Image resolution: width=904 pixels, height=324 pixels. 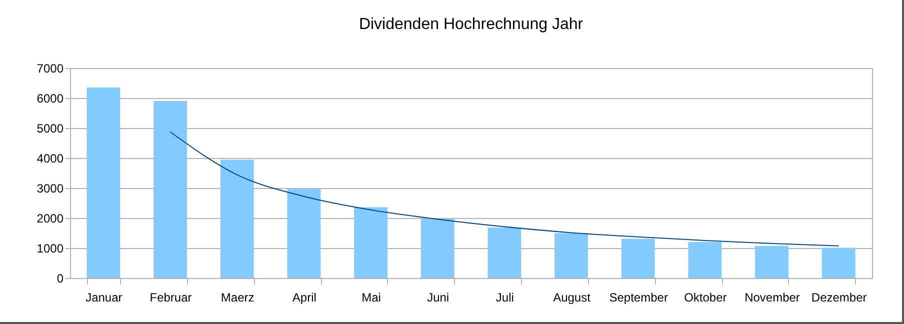 I want to click on y-tick-label: 3000, so click(x=50, y=189).